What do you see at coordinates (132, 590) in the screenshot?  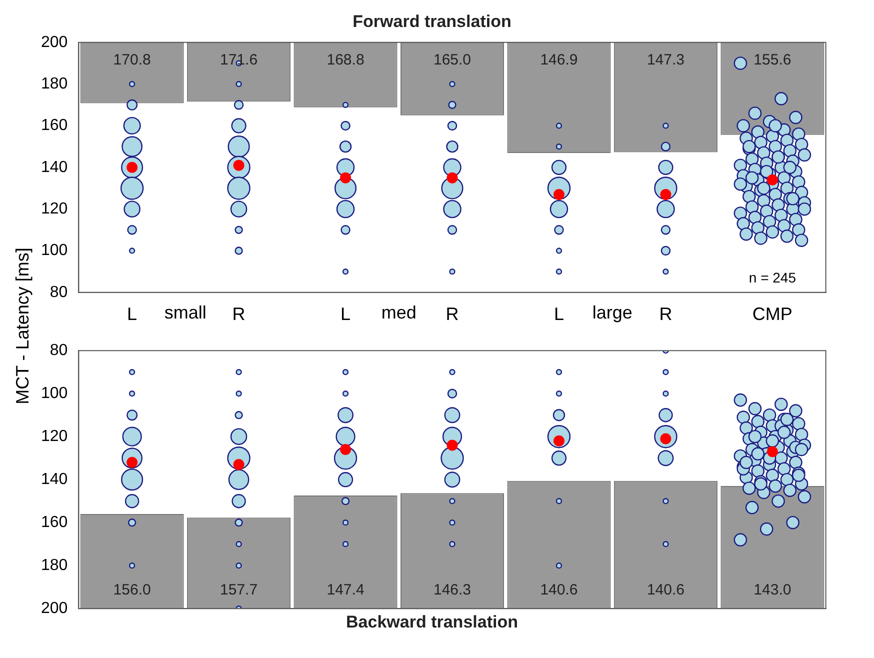 I see `annotation: 156.0` at bounding box center [132, 590].